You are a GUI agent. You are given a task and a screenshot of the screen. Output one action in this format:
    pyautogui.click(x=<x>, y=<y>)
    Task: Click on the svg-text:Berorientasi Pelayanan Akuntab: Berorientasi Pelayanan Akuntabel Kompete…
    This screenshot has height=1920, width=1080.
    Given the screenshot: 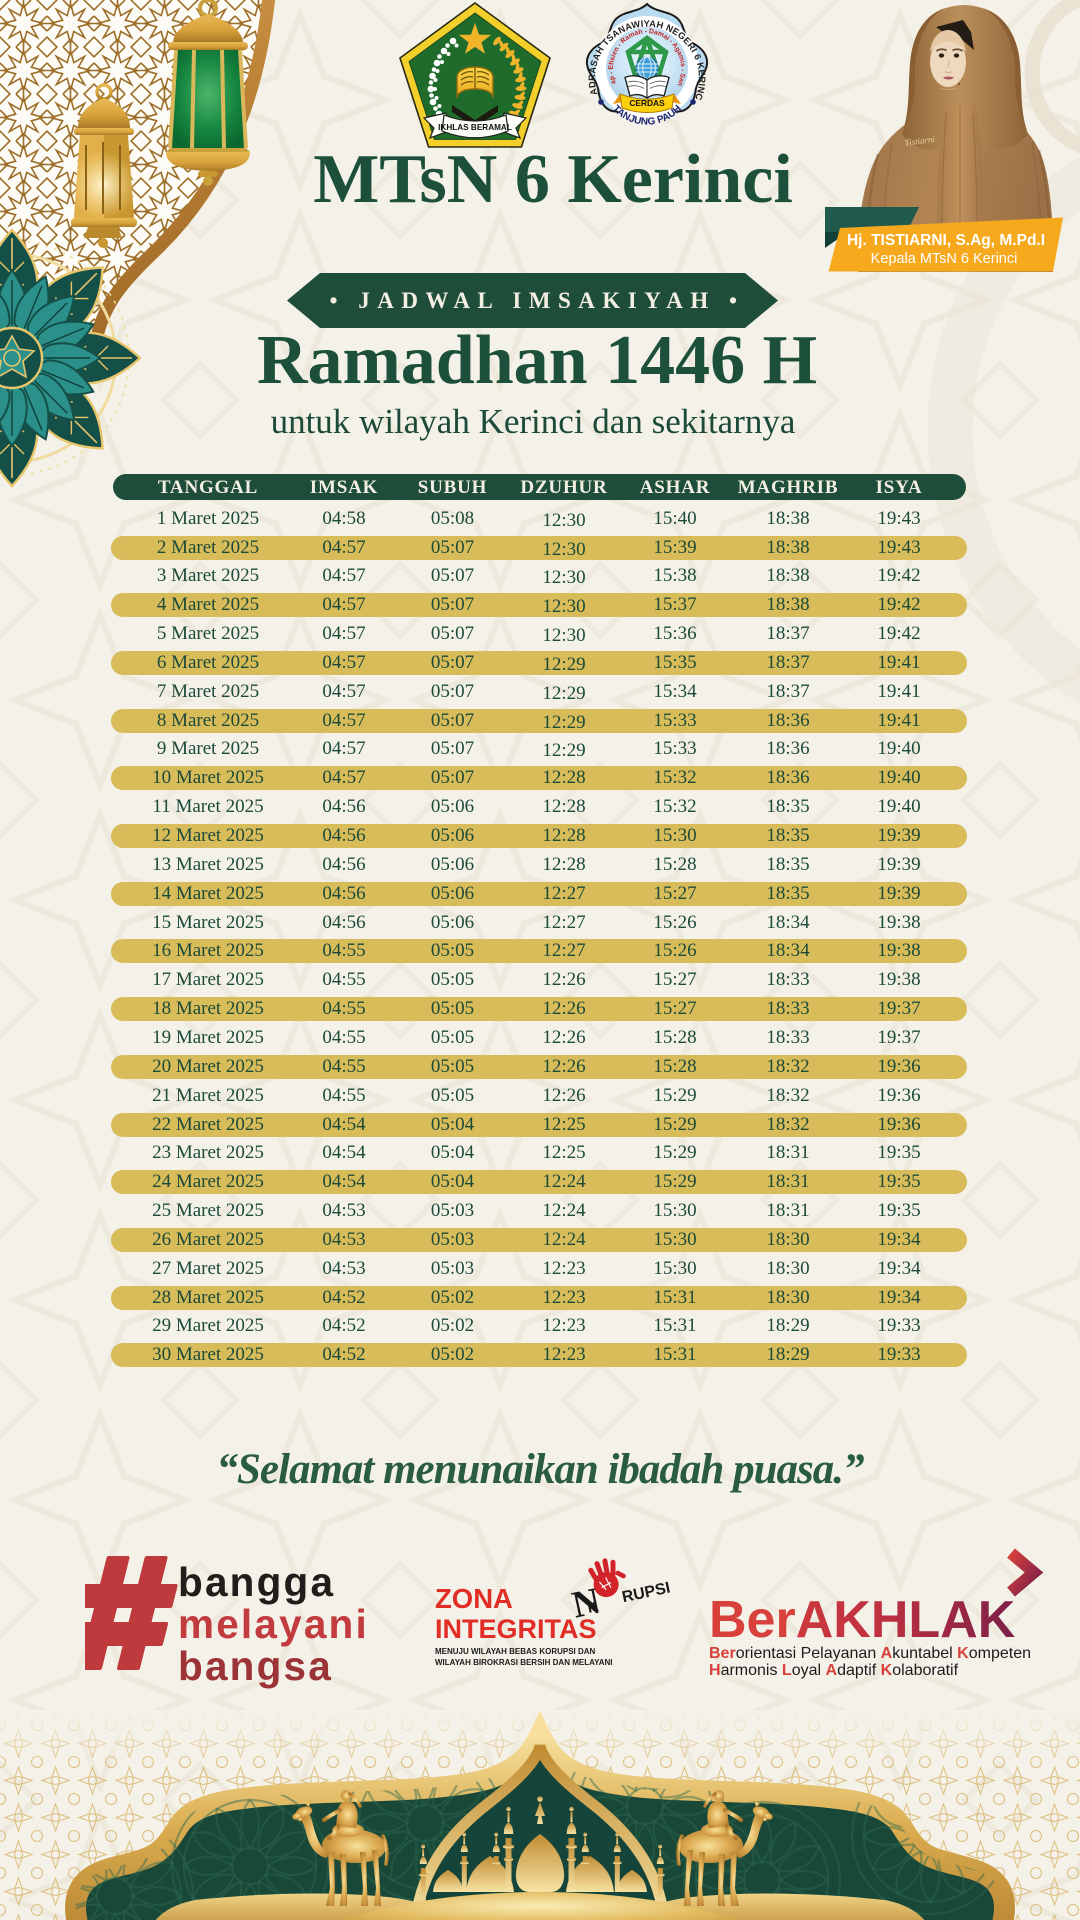 What is the action you would take?
    pyautogui.click(x=870, y=1653)
    